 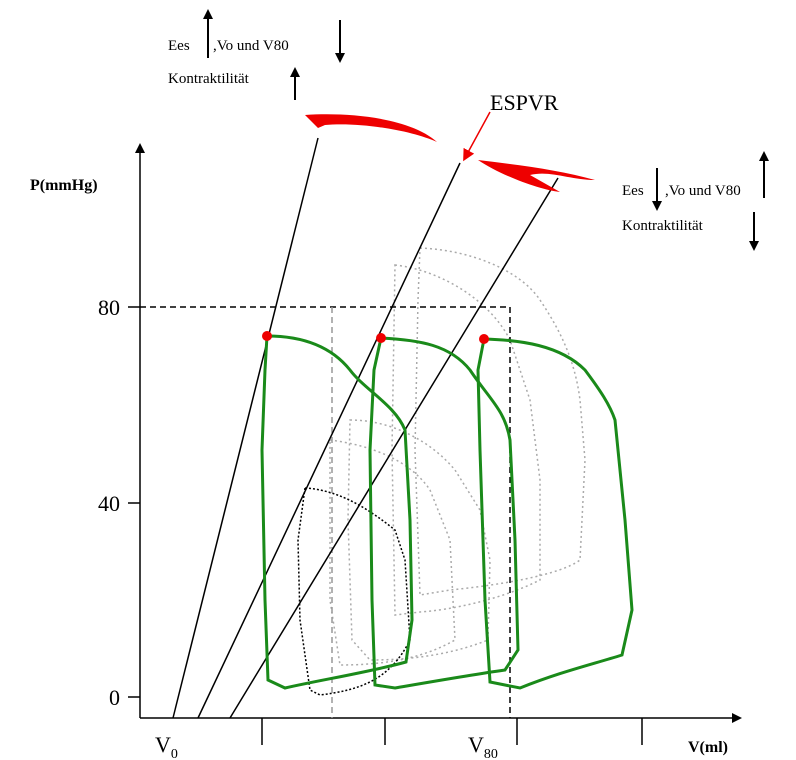 What do you see at coordinates (524, 102) in the screenshot?
I see `espvr-label: ESPVR` at bounding box center [524, 102].